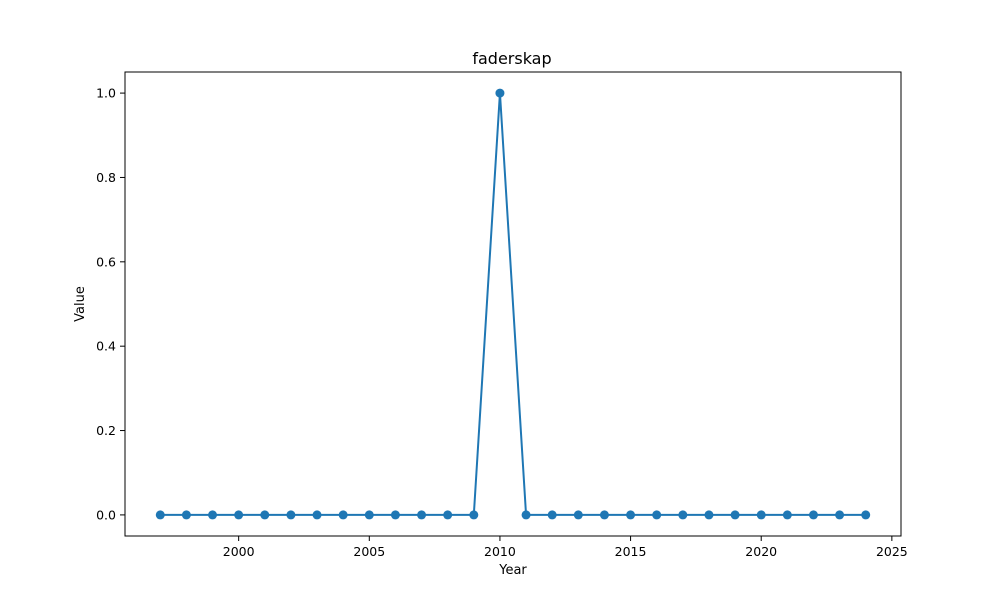 This screenshot has height=600, width=1000. Describe the element at coordinates (500, 551) in the screenshot. I see `x-tick-label: 2010` at that location.